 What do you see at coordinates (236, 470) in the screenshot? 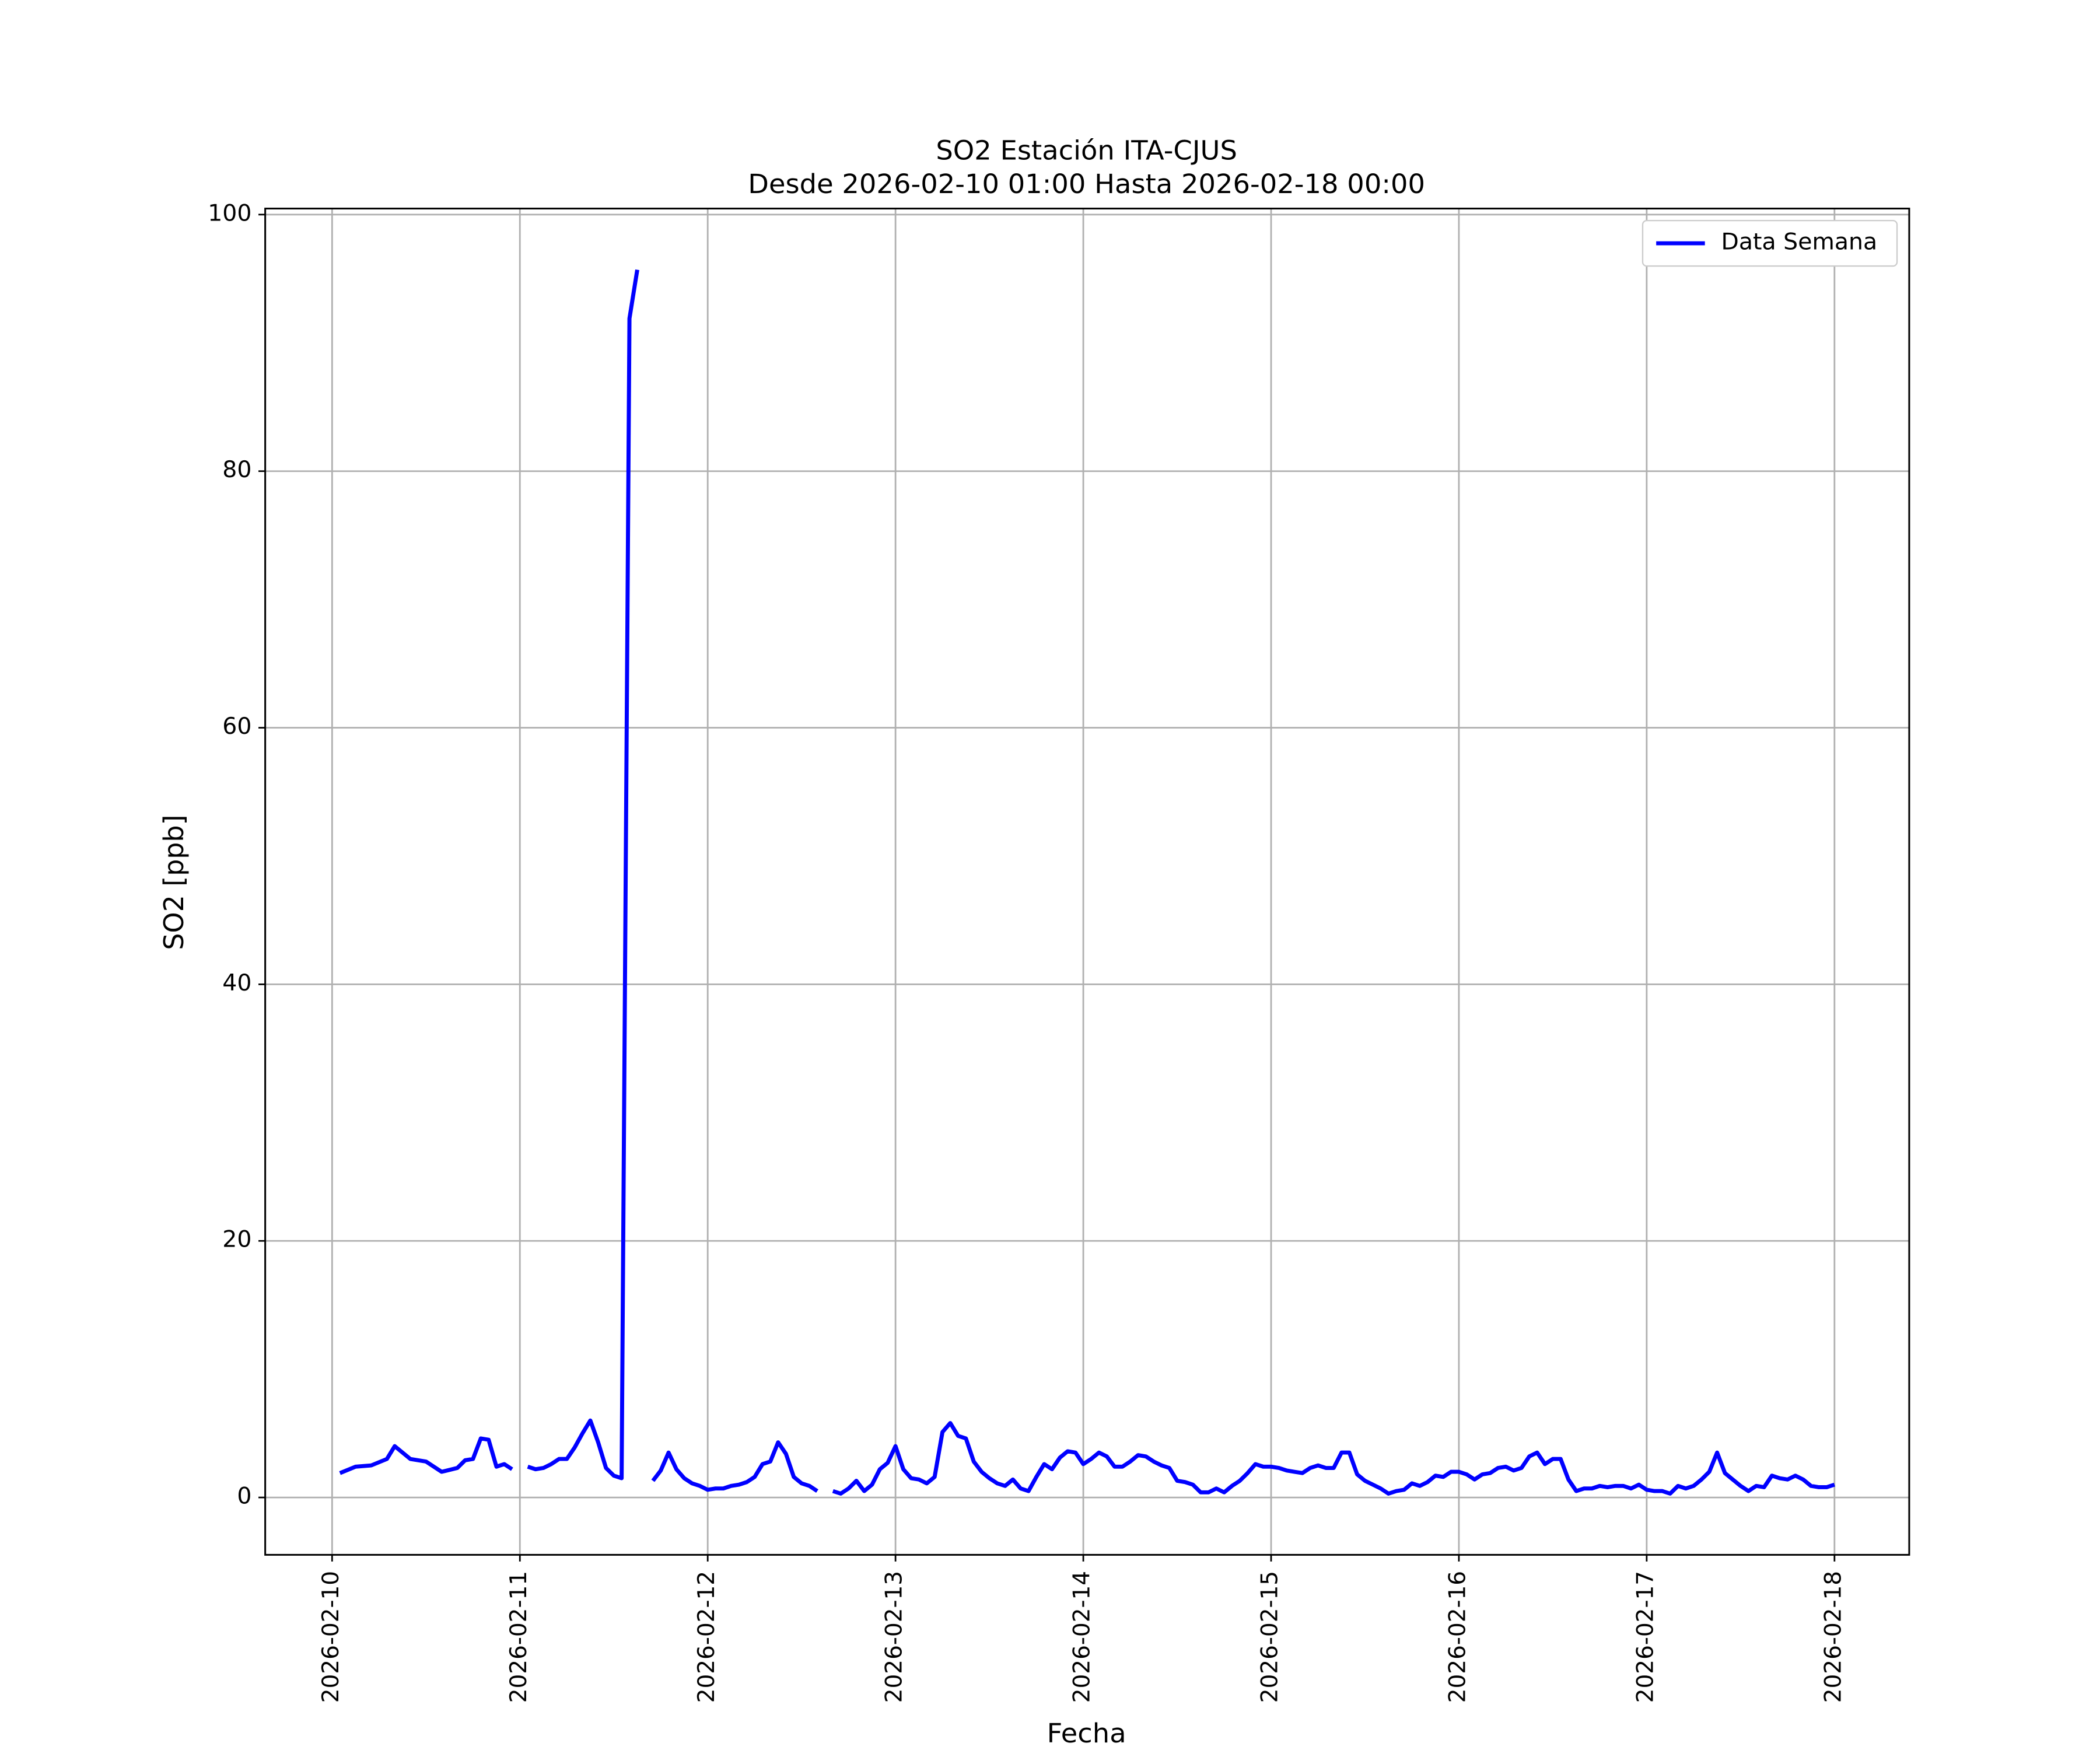
I see `y-tick-label: 80` at bounding box center [236, 470].